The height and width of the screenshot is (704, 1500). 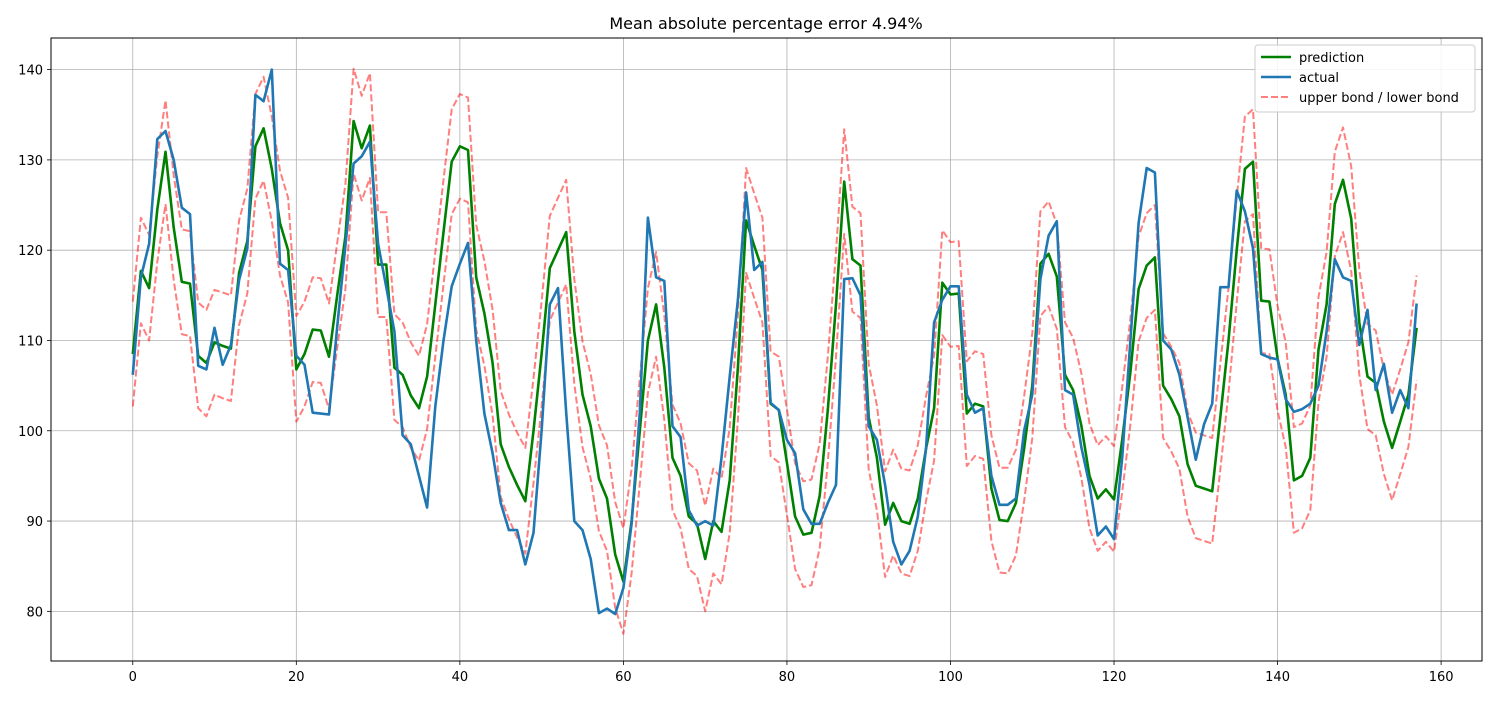 I want to click on y-tick-label: 90, so click(x=34, y=522).